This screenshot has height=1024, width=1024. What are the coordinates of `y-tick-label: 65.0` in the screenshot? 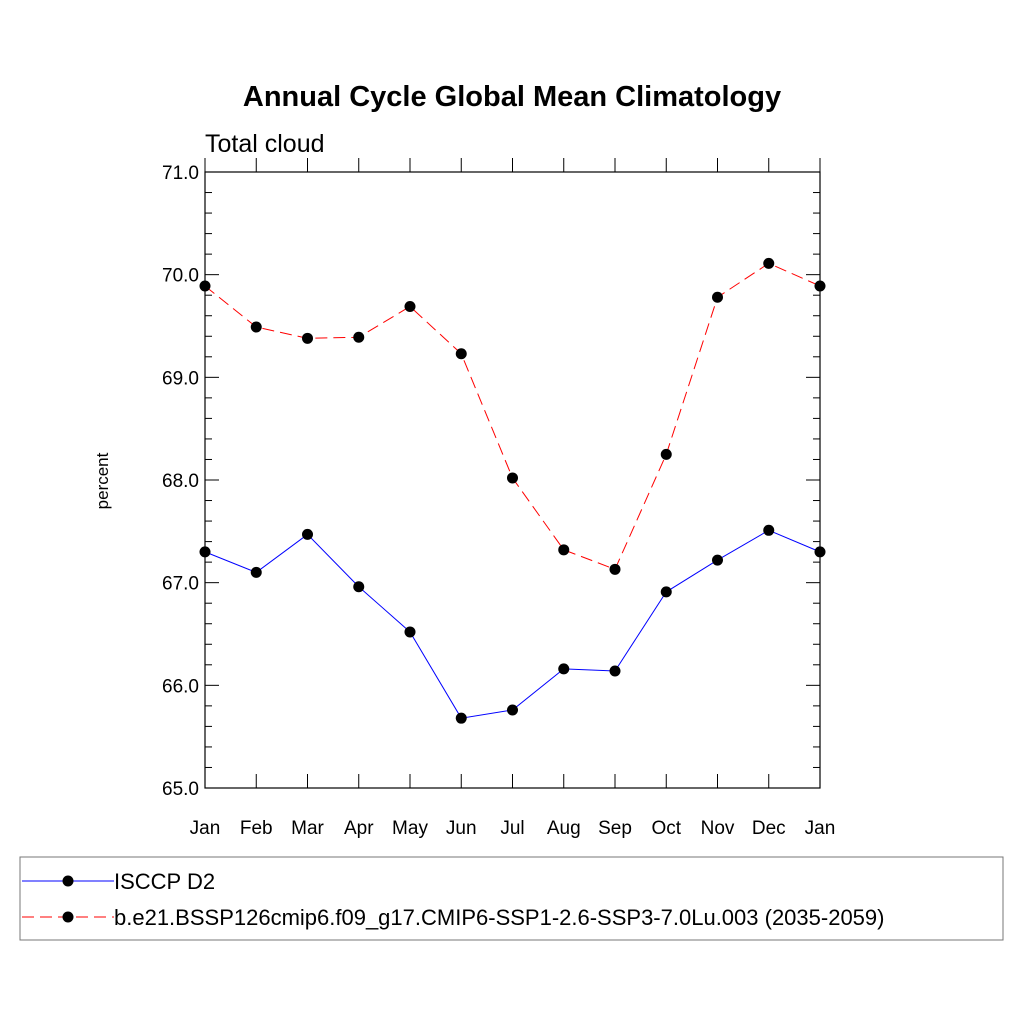 It's located at (180, 789).